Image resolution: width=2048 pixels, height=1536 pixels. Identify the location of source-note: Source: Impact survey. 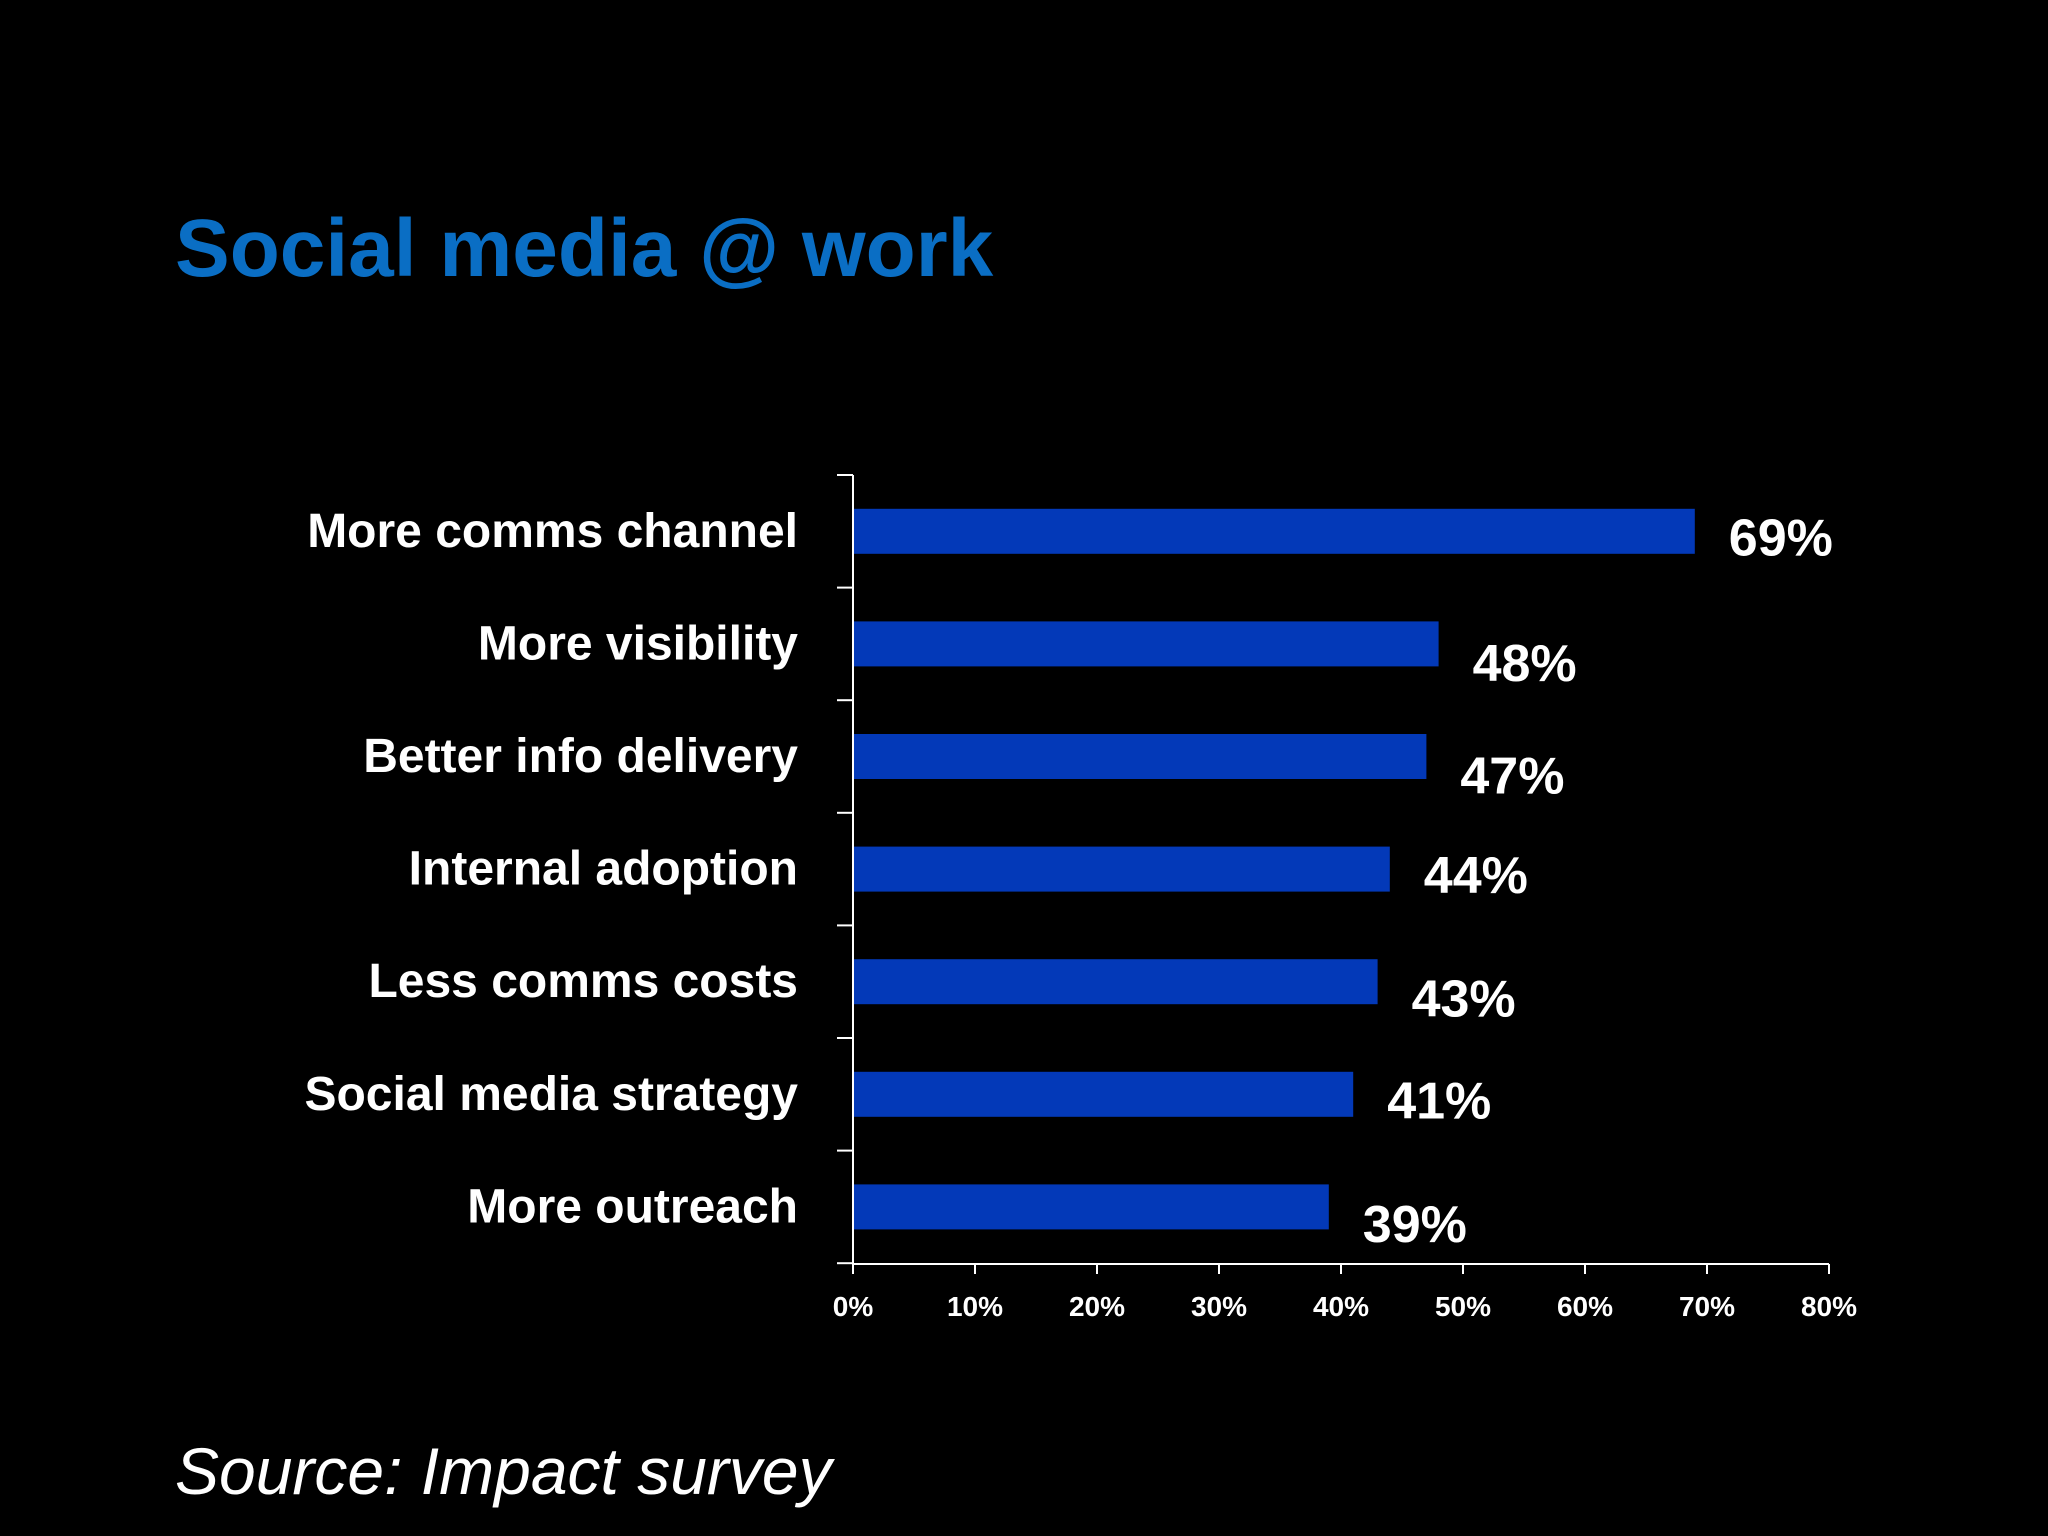
(503, 1471).